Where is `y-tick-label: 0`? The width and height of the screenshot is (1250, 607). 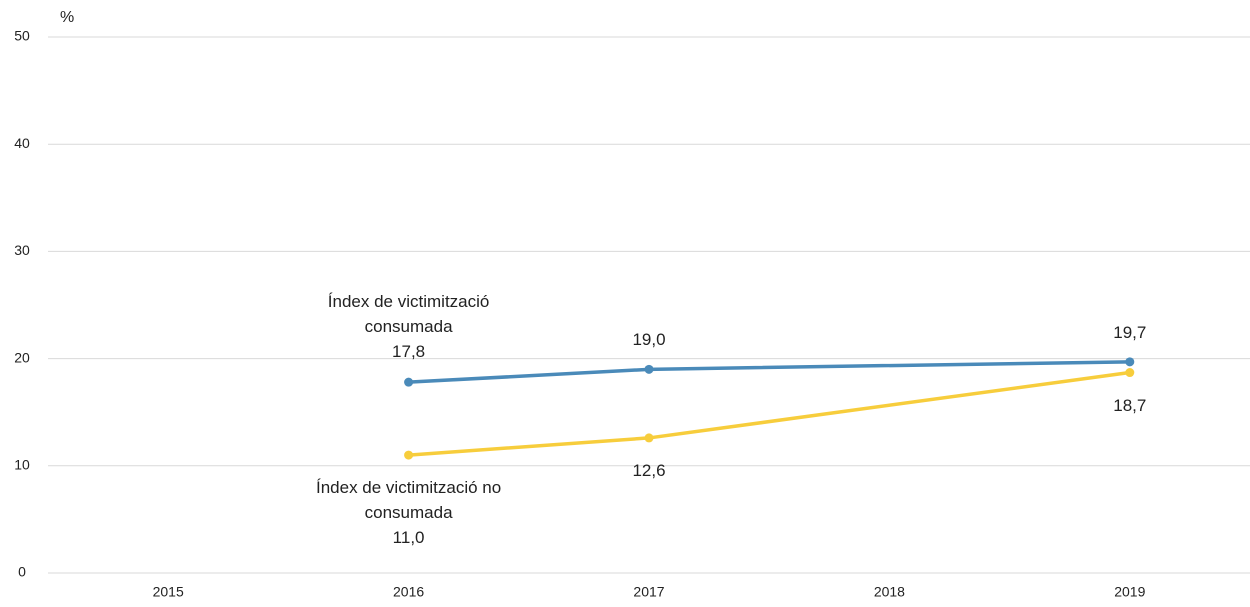 y-tick-label: 0 is located at coordinates (22, 572).